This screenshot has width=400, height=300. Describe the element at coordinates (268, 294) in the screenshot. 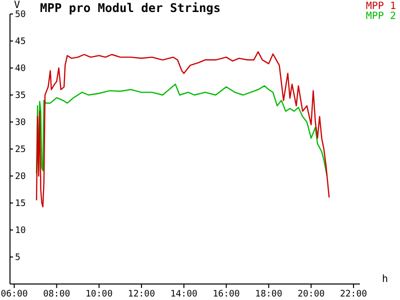

I see `x-tick-label: 18:00` at that location.